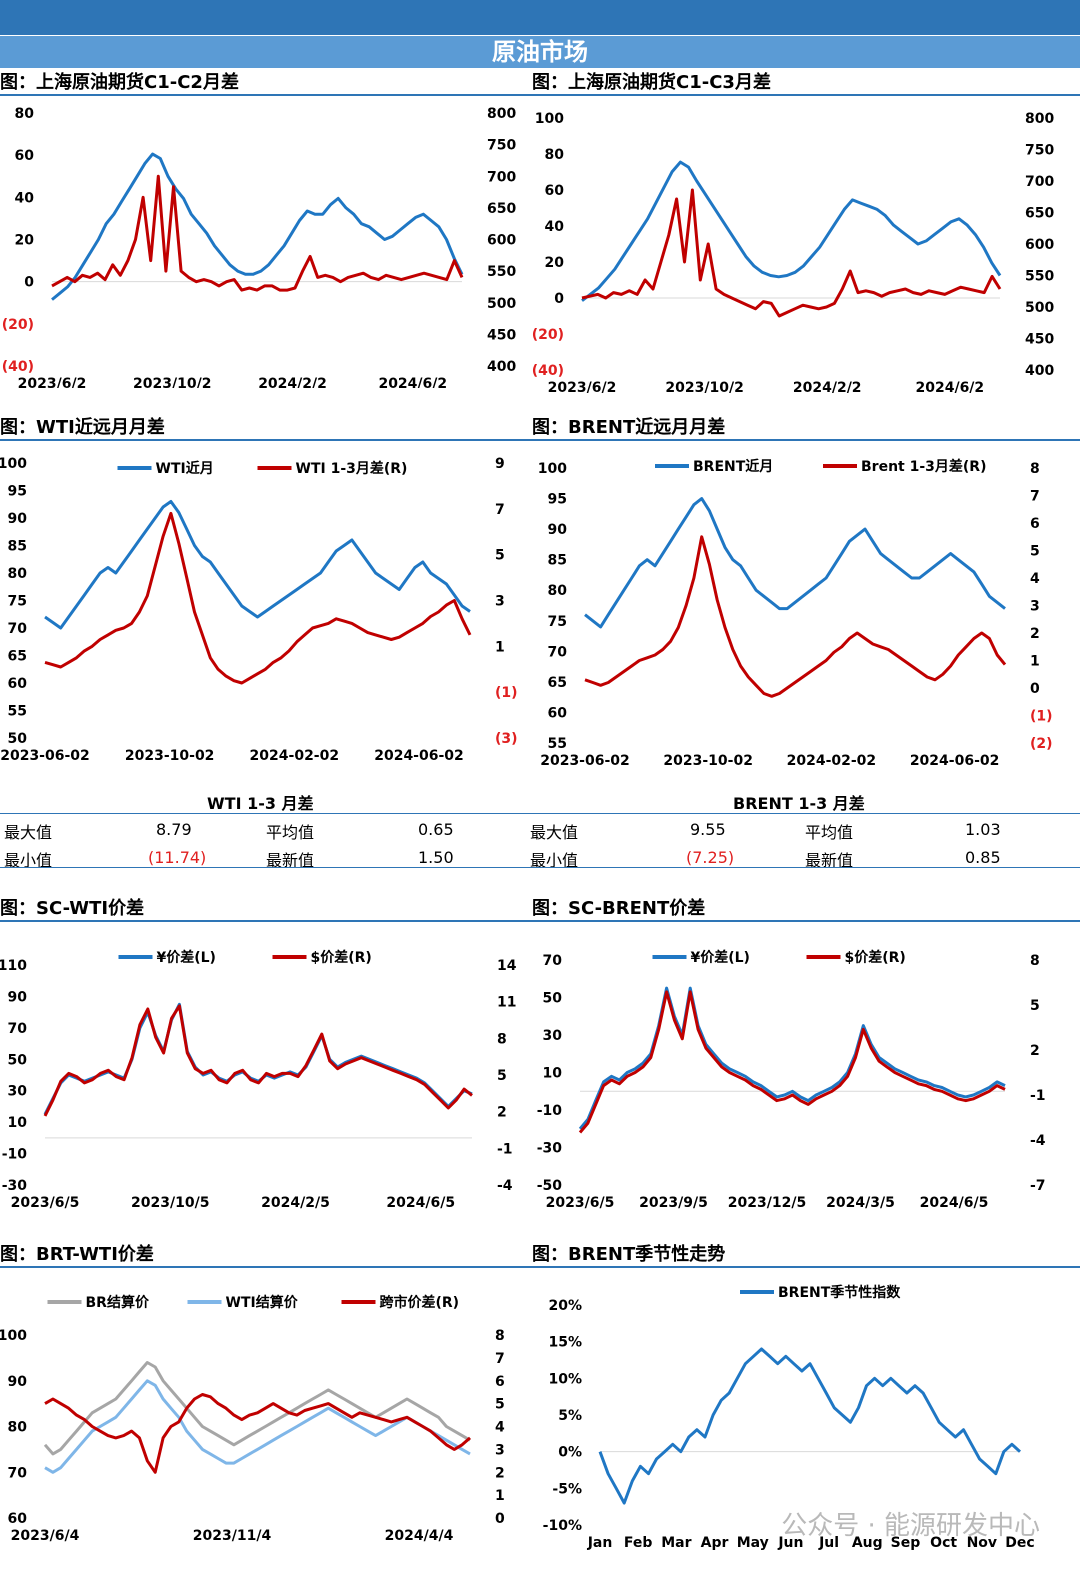 This screenshot has width=1080, height=1573. I want to click on y-left-tick: 40, so click(555, 227).